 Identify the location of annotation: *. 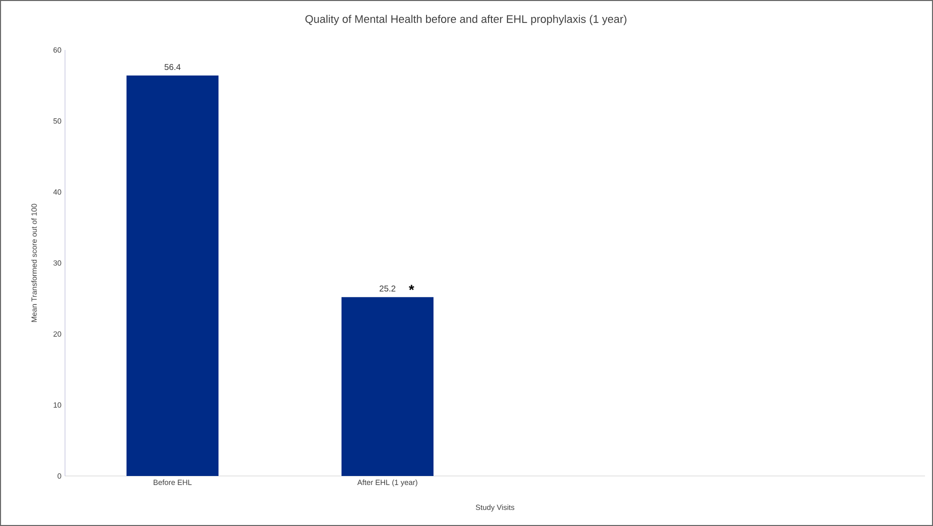
(411, 287).